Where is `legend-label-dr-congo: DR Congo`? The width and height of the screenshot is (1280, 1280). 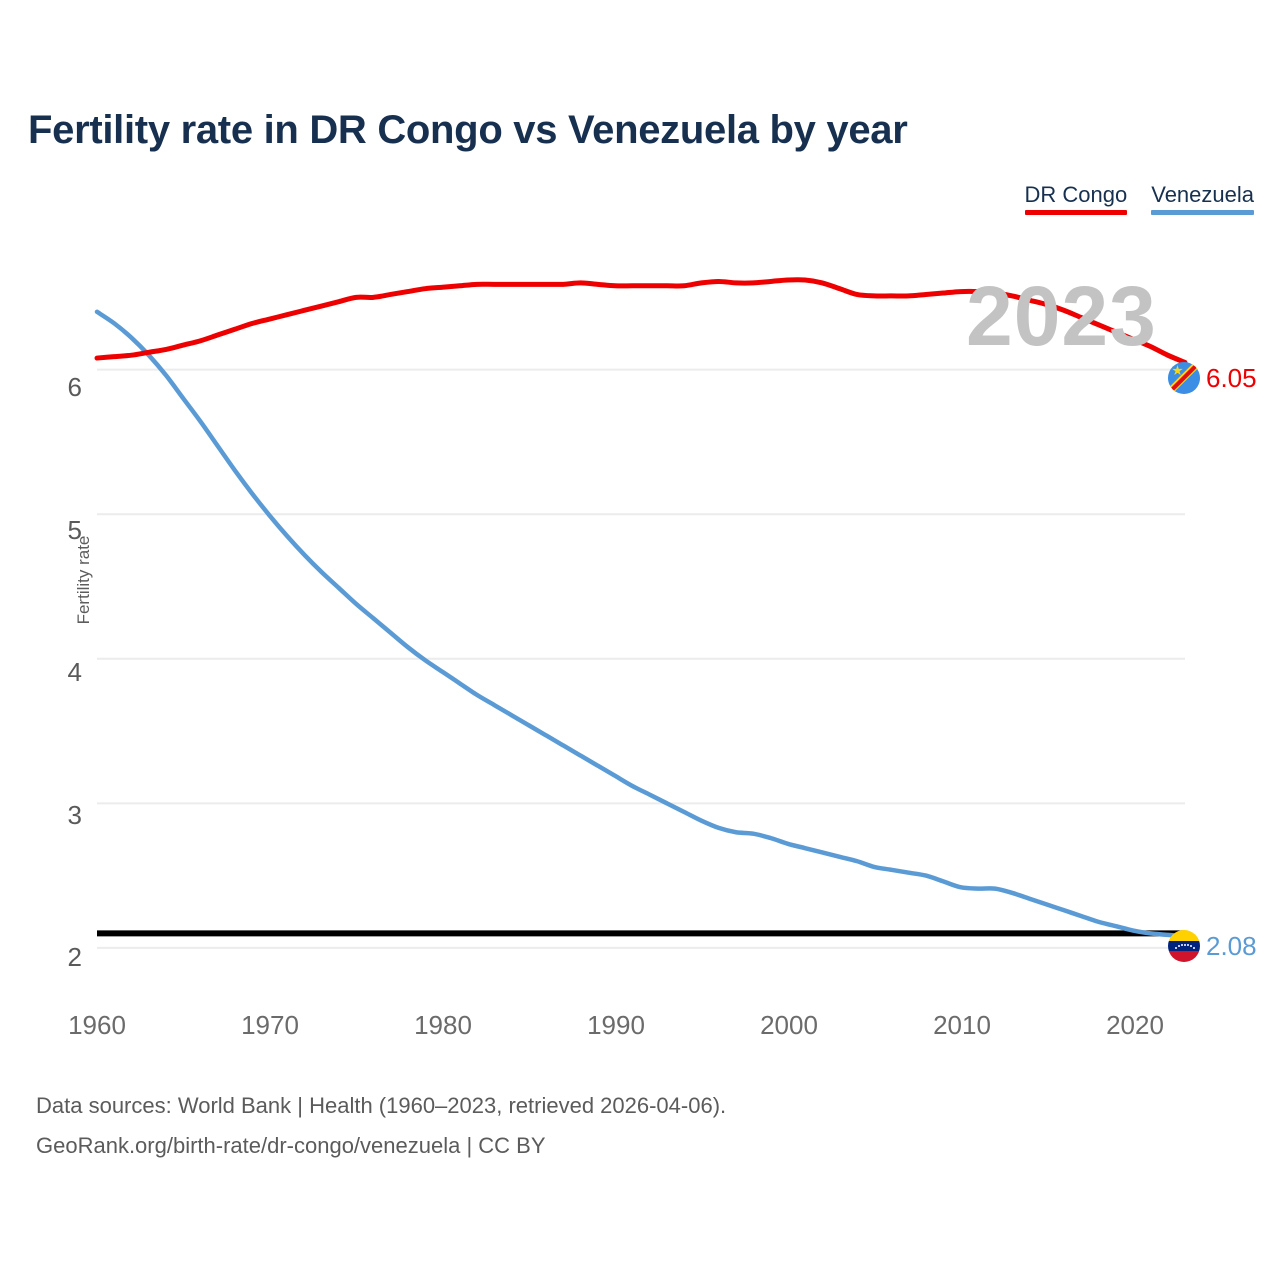 legend-label-dr-congo: DR Congo is located at coordinates (1076, 194).